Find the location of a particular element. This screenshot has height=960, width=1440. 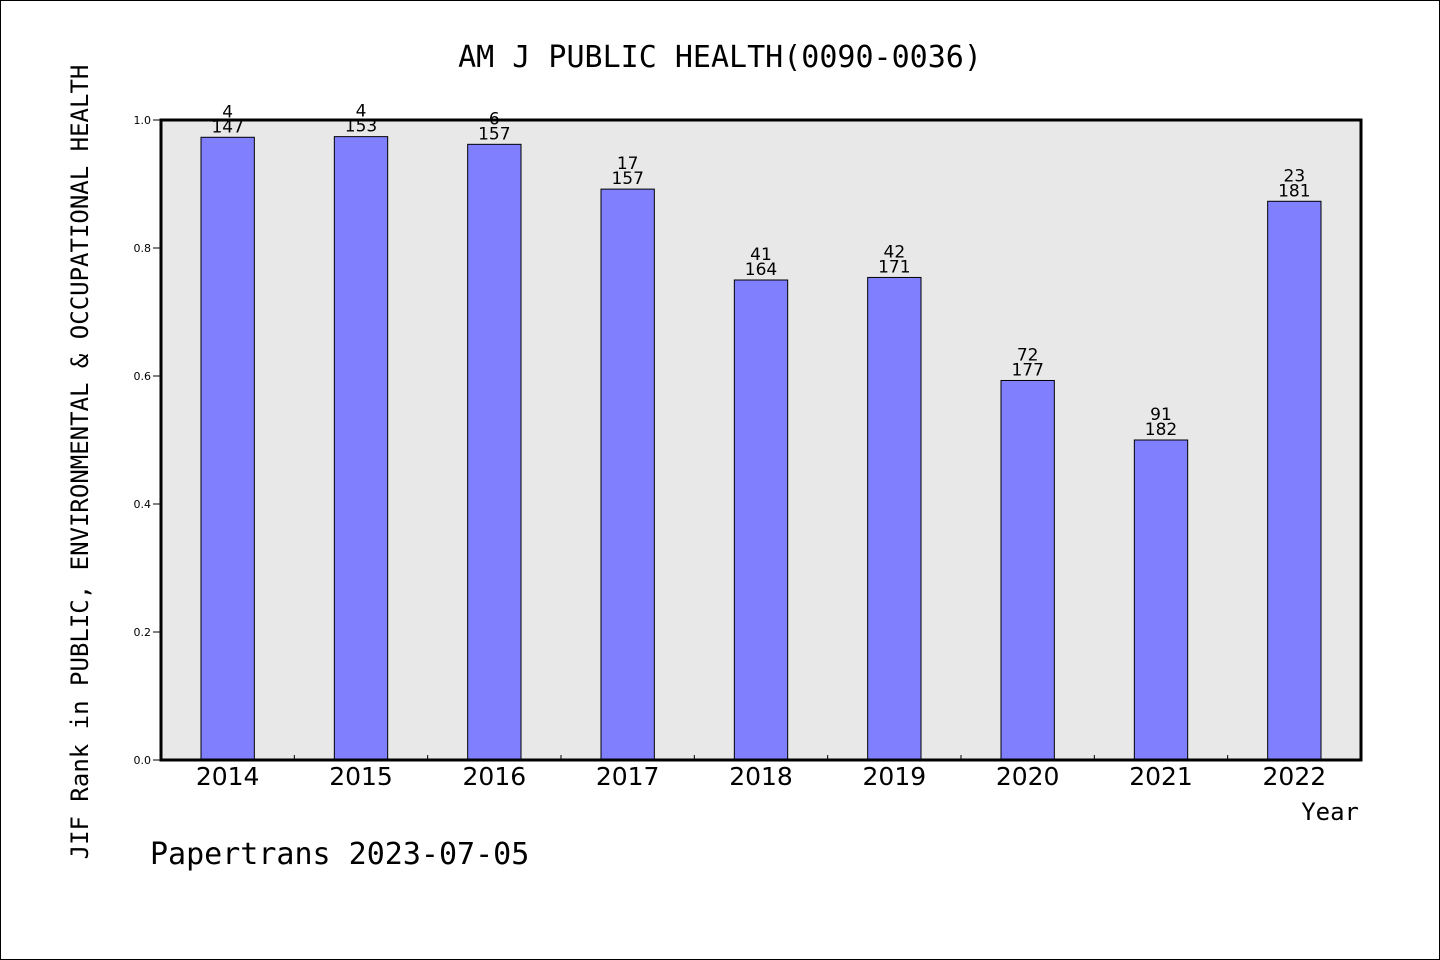

y-tick-label: 1.0 is located at coordinates (143, 120).